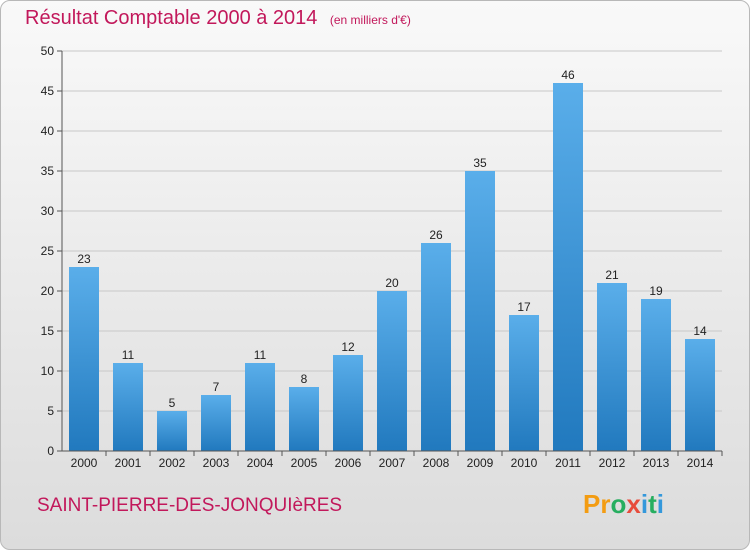 The height and width of the screenshot is (550, 750). What do you see at coordinates (84, 259) in the screenshot?
I see `data-label: 23` at bounding box center [84, 259].